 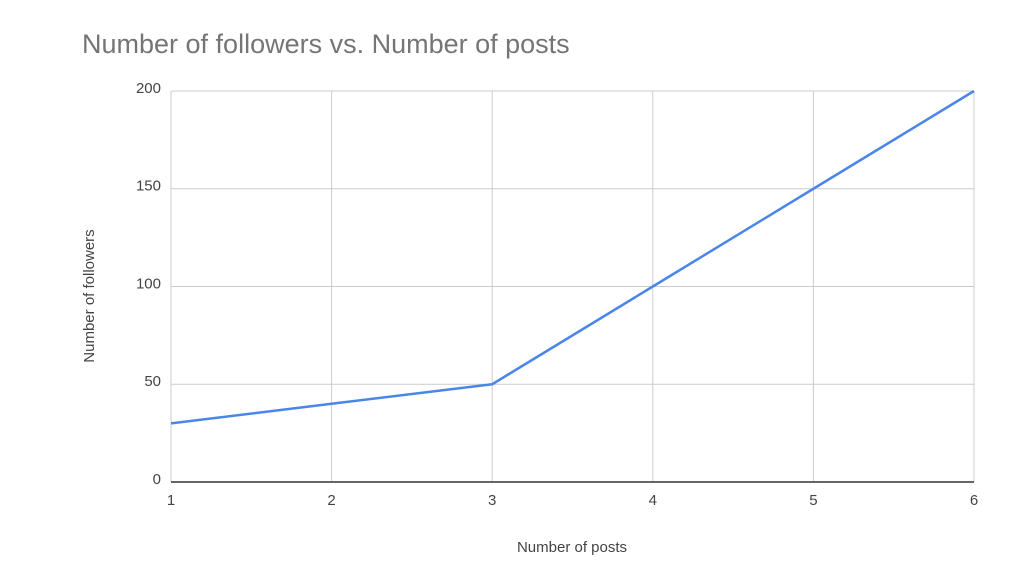 What do you see at coordinates (152, 381) in the screenshot?
I see `y-tick-label: 50` at bounding box center [152, 381].